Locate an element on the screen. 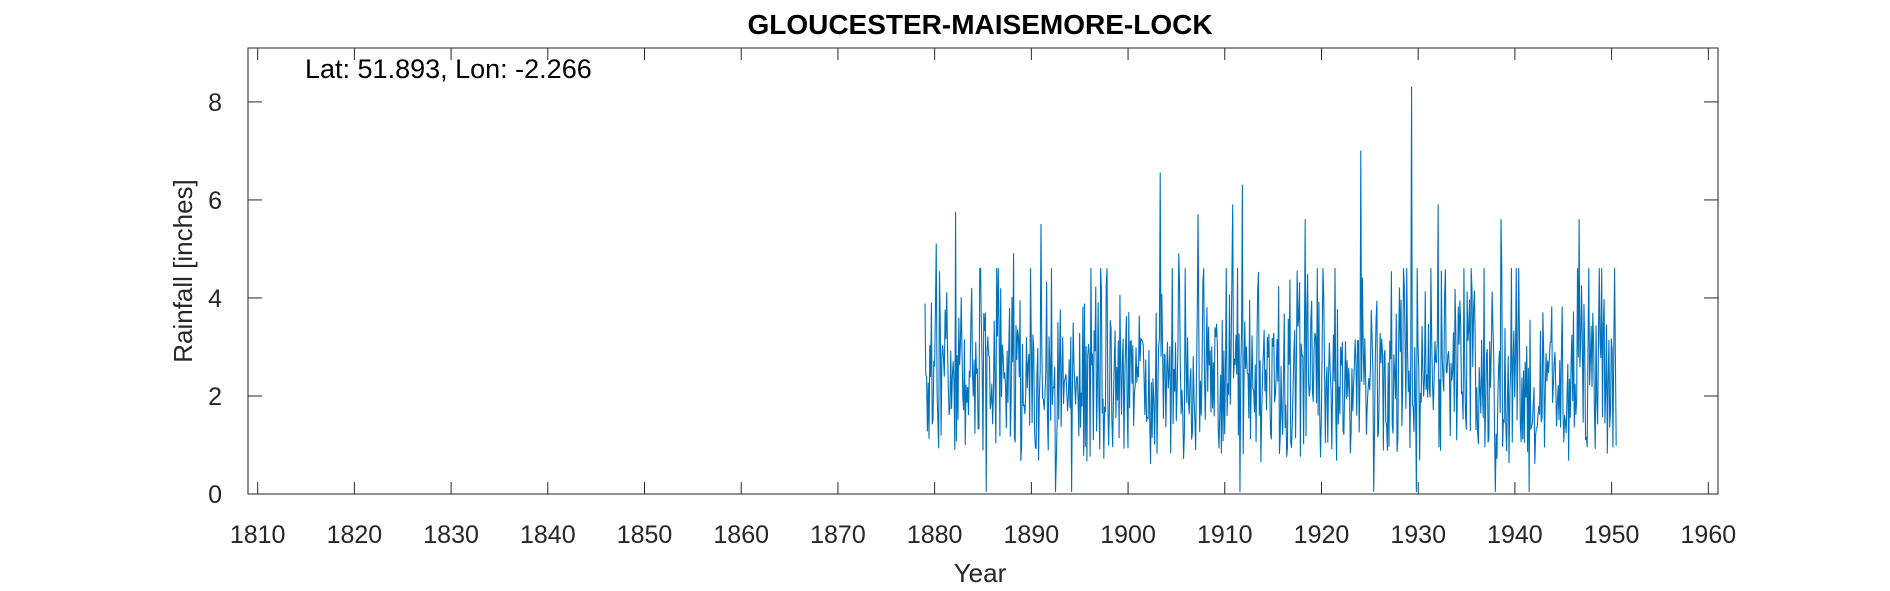 This screenshot has width=1890, height=591. x-tick-label: 1900 is located at coordinates (1128, 535).